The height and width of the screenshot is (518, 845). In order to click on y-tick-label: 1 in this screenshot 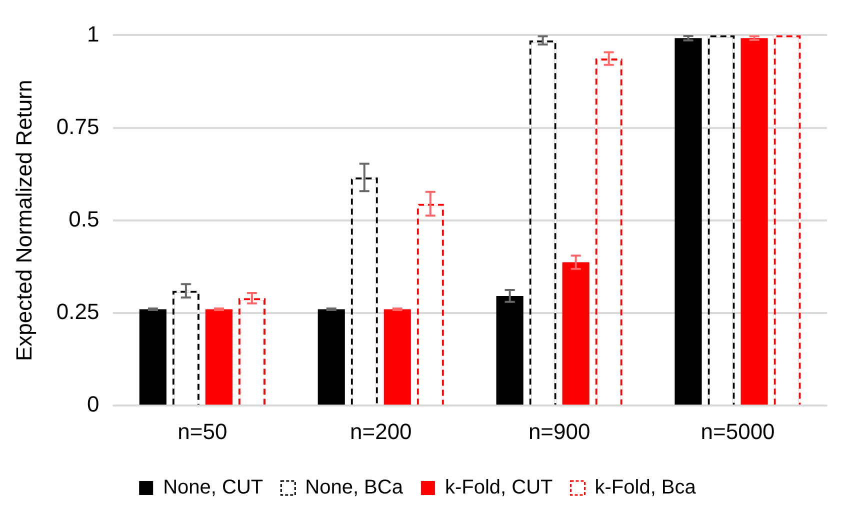, I will do `click(93, 33)`.